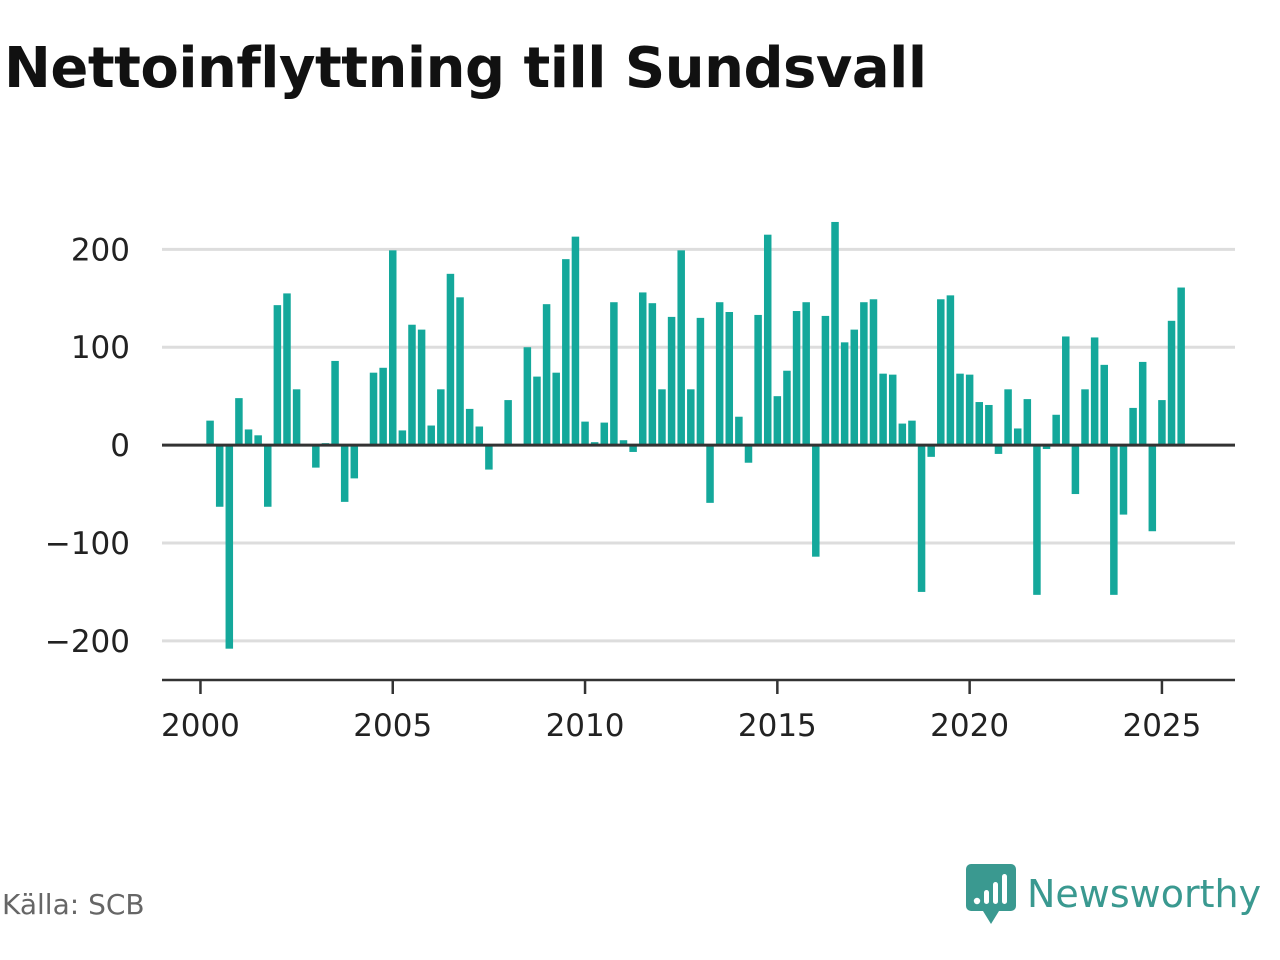  Describe the element at coordinates (1144, 894) in the screenshot. I see `brand-name: Newsworthy` at that location.